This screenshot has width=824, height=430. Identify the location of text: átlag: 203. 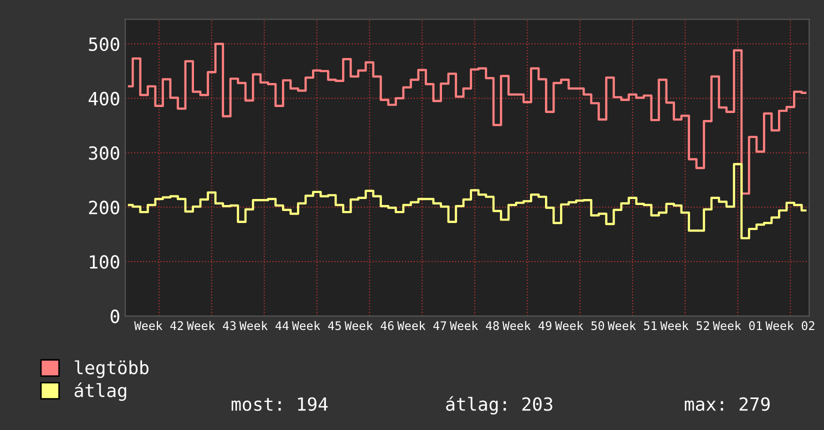
(499, 405).